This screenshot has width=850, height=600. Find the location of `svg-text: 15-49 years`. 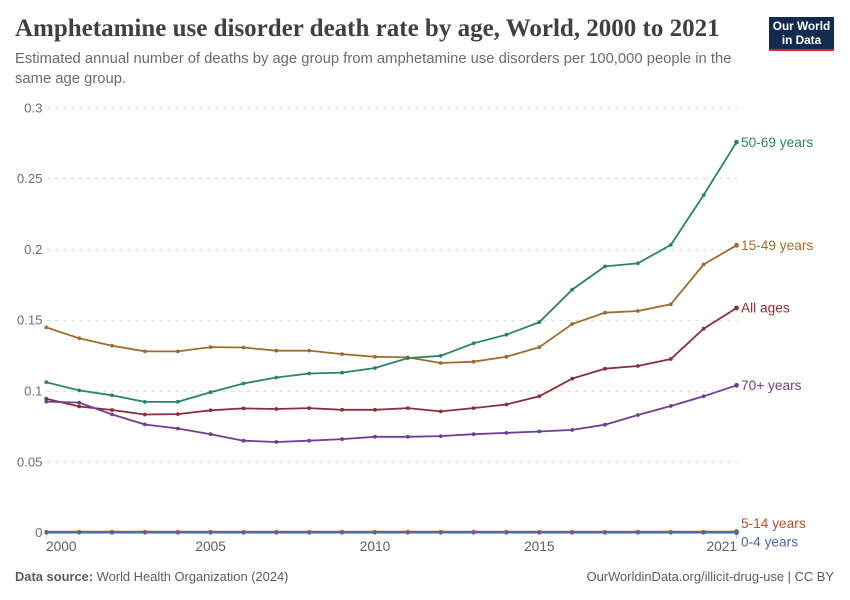

svg-text: 15-49 years is located at coordinates (777, 245).